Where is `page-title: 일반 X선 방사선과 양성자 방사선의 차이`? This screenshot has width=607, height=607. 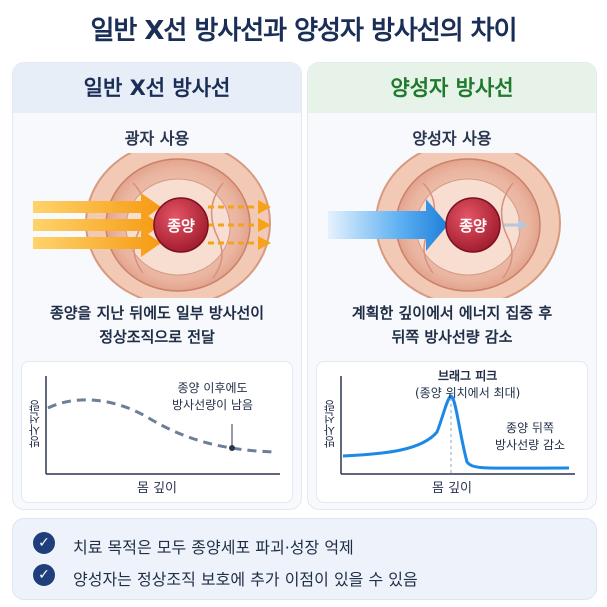
page-title: 일반 X선 방사선과 양성자 방사선의 차이 is located at coordinates (303, 31).